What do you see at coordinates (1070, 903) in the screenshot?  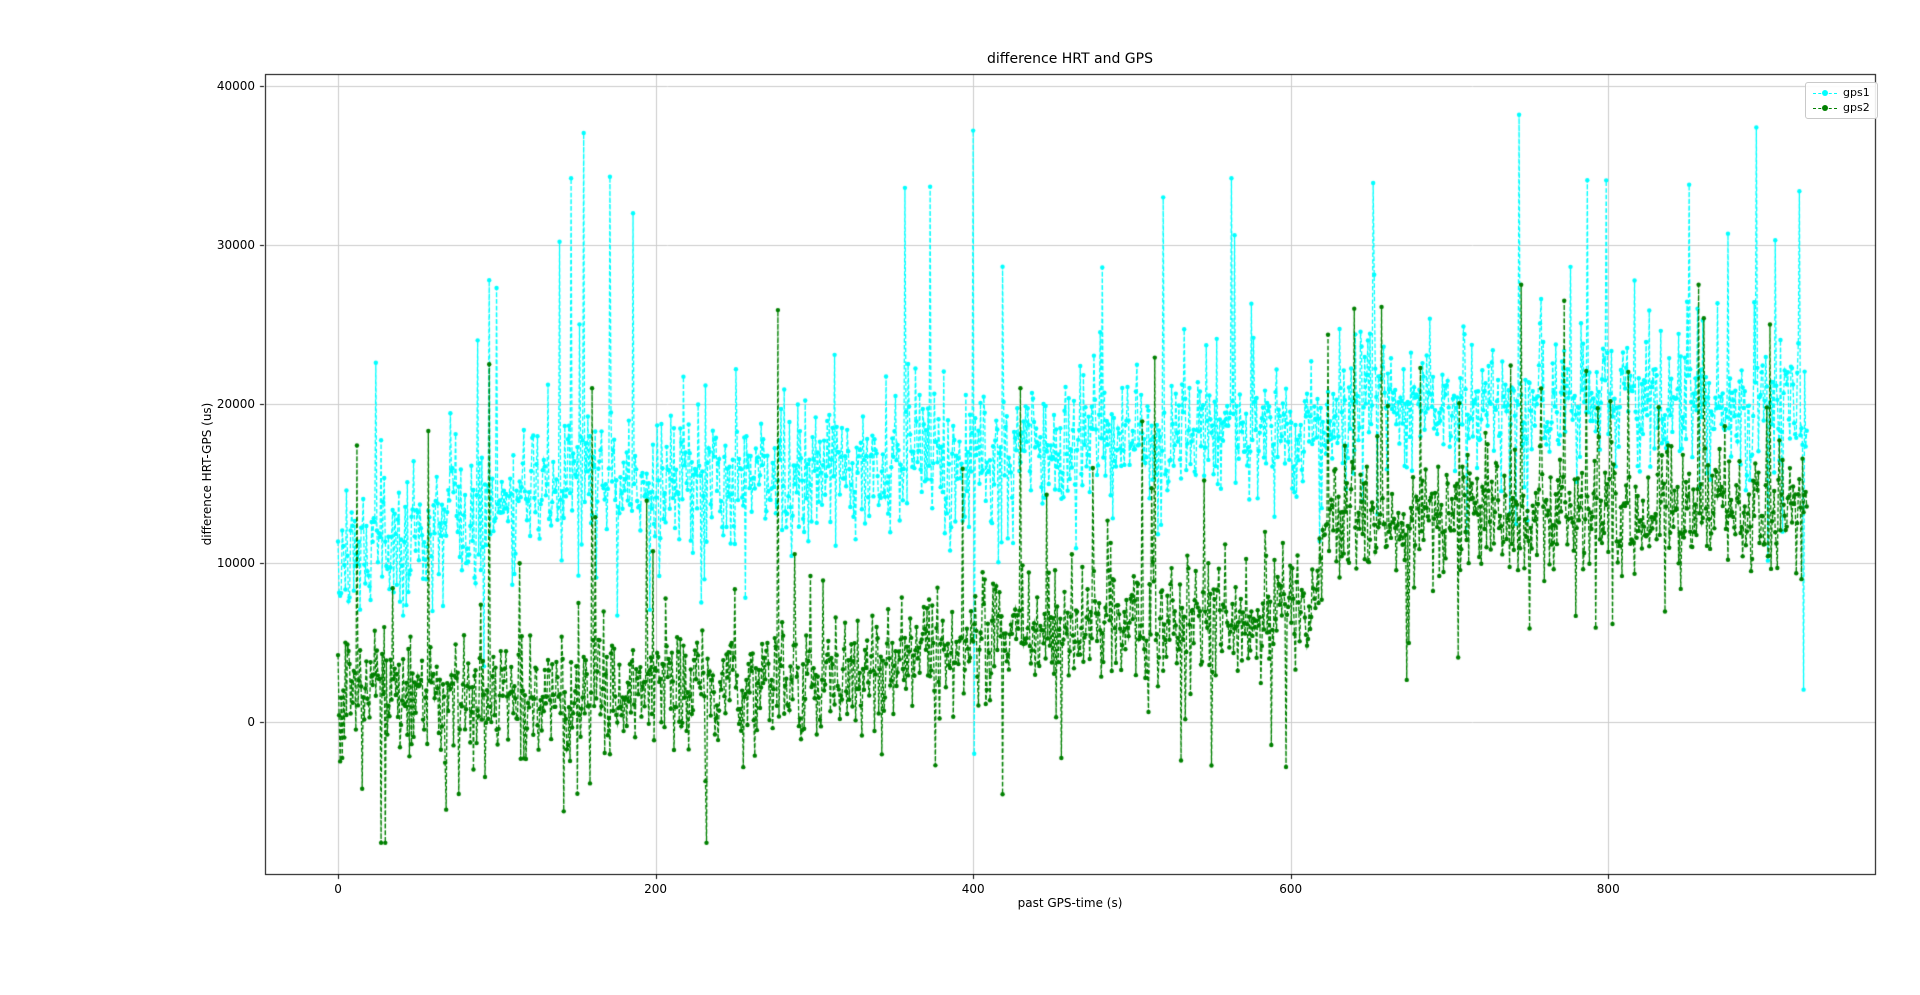 I see `x-axis-label: past GPS-time (s)` at bounding box center [1070, 903].